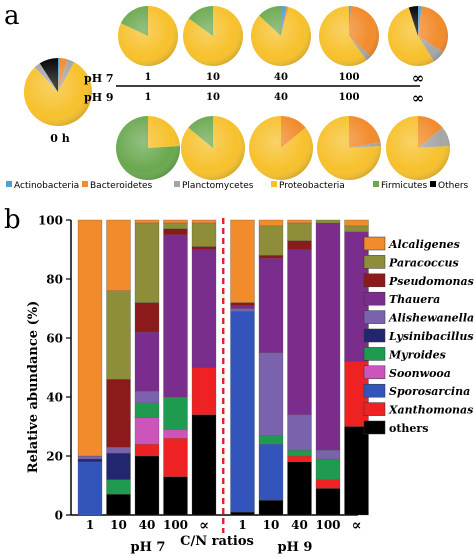 The height and width of the screenshot is (558, 474). What do you see at coordinates (328, 469) in the screenshot?
I see `bar-ph9-3-myroides` at bounding box center [328, 469].